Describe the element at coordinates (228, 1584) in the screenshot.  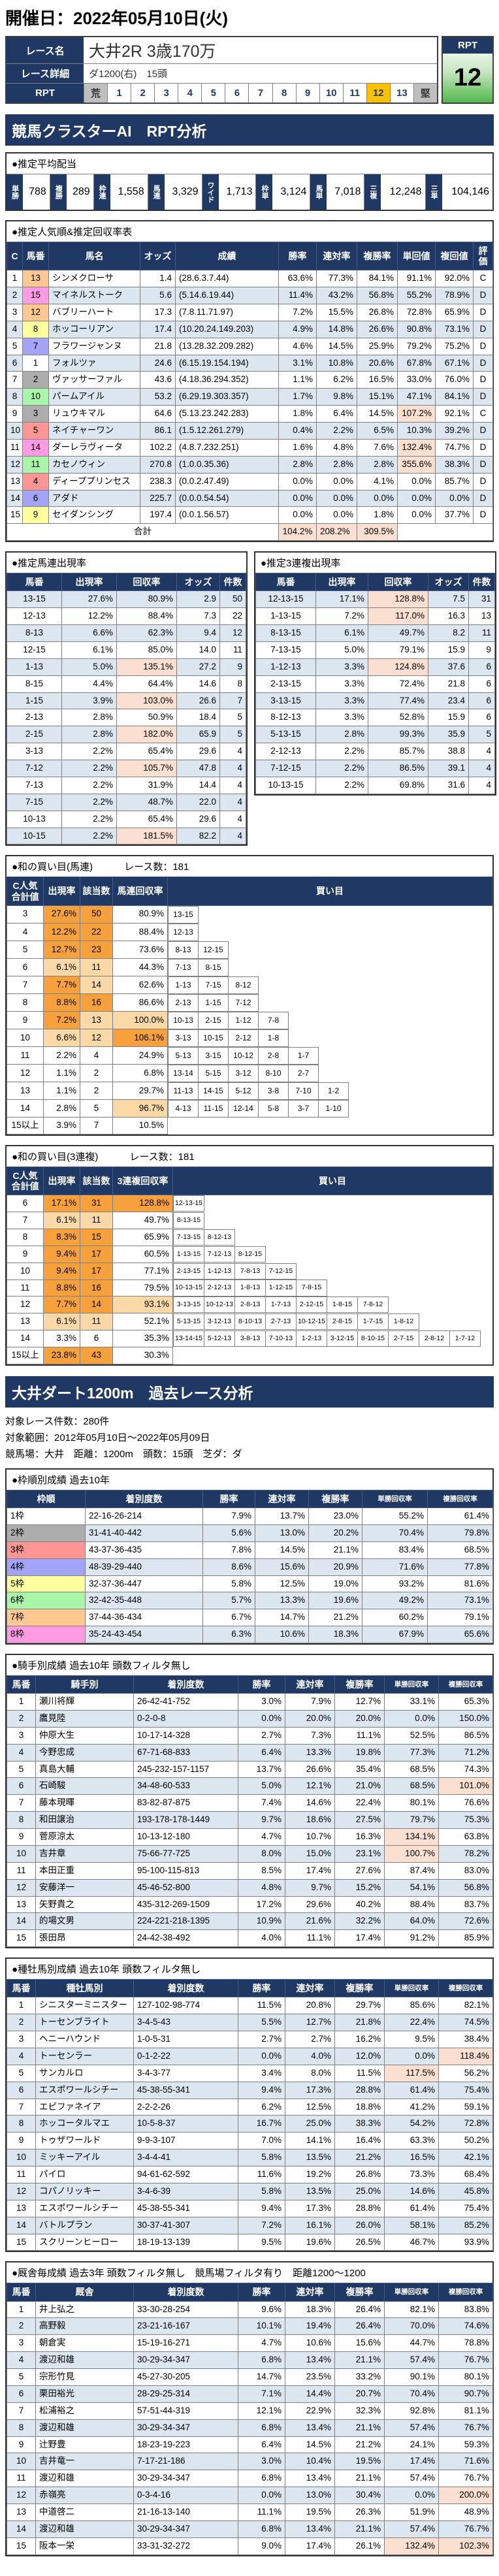
I see `table-cell: 5.8%` at that location.